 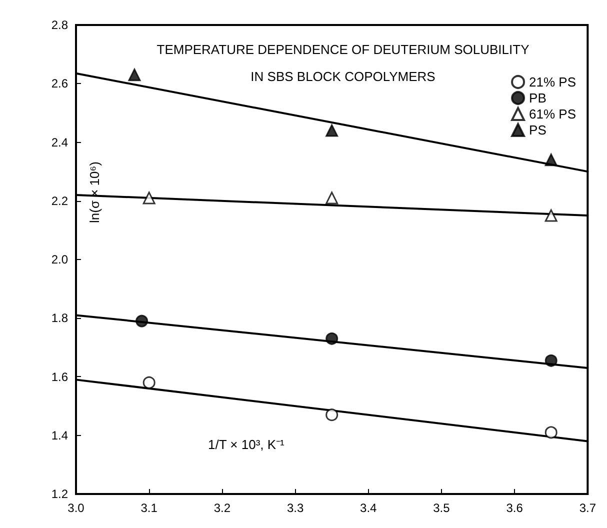 I want to click on x-tick-label: 3.0, so click(x=76, y=508).